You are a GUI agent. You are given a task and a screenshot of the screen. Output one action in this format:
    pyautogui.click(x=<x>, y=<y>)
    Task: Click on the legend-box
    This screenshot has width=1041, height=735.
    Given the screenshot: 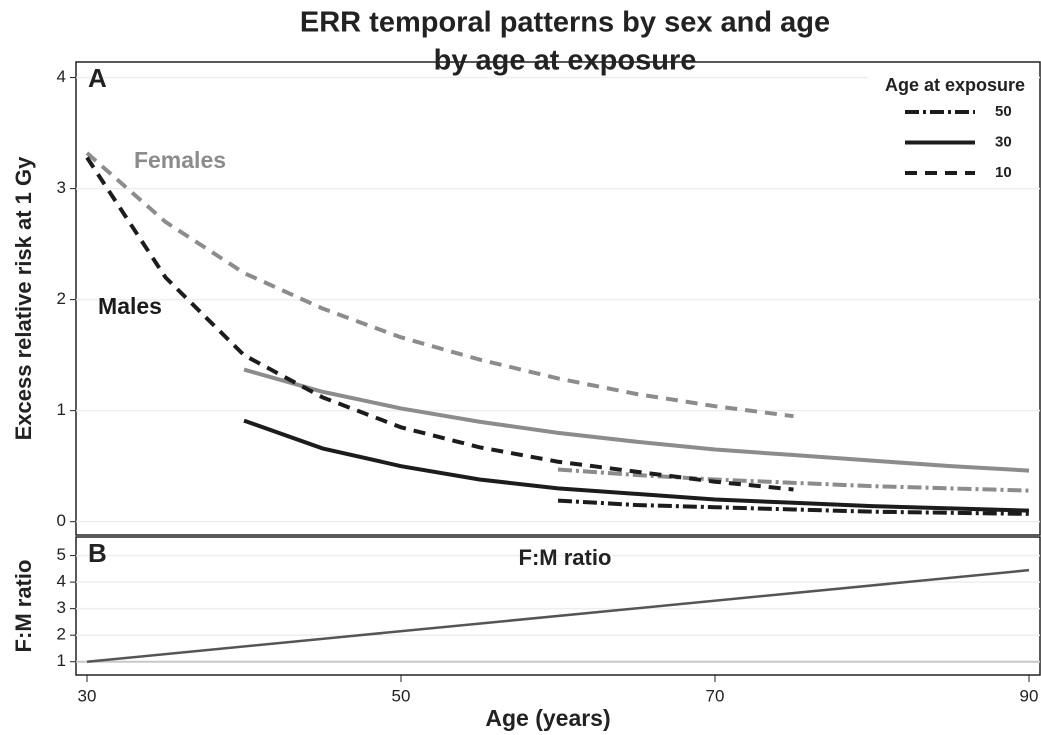 What is the action you would take?
    pyautogui.click(x=953, y=129)
    